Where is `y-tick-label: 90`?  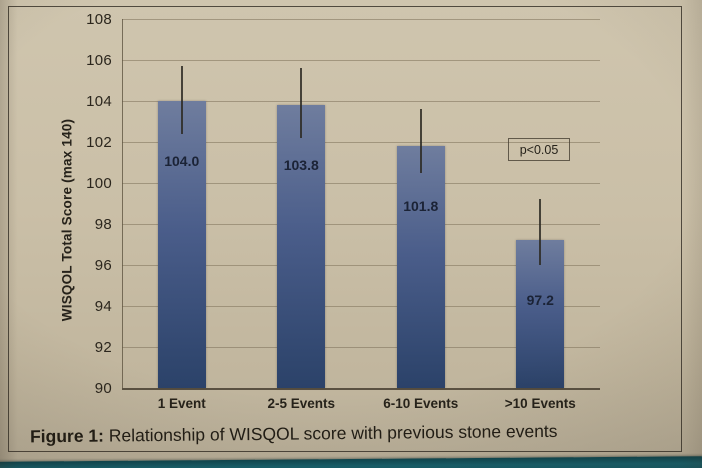
y-tick-label: 90 is located at coordinates (103, 388).